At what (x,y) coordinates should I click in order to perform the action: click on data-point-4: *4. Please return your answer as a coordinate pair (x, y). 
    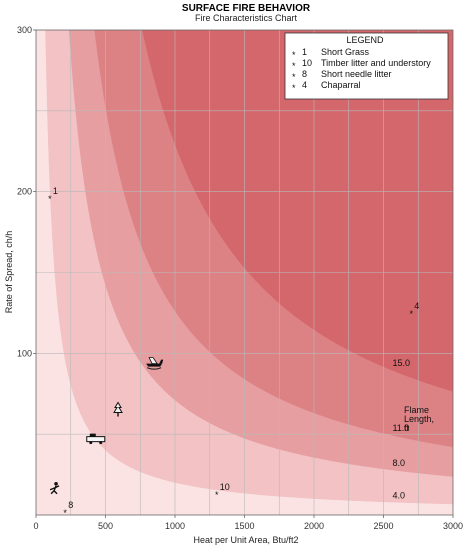
    Looking at the image, I should click on (415, 310).